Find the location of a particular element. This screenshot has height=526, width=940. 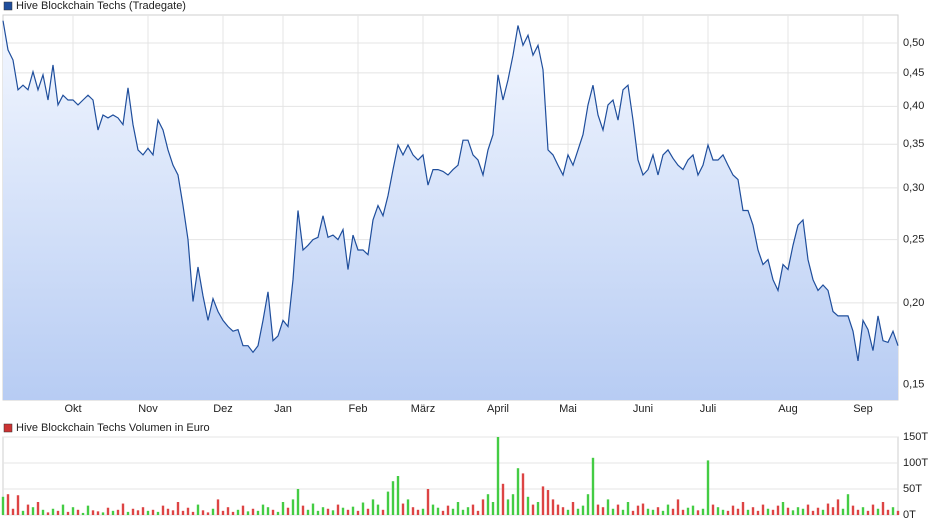

y-tick-label: 0,40 is located at coordinates (913, 106).